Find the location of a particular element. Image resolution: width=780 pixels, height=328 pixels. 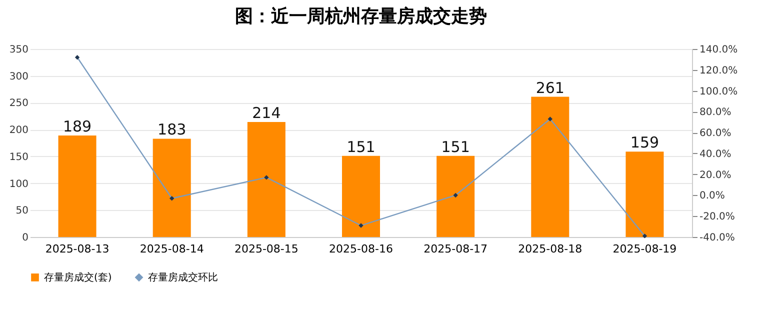

y2-tick-label: -40.0% is located at coordinates (717, 238).